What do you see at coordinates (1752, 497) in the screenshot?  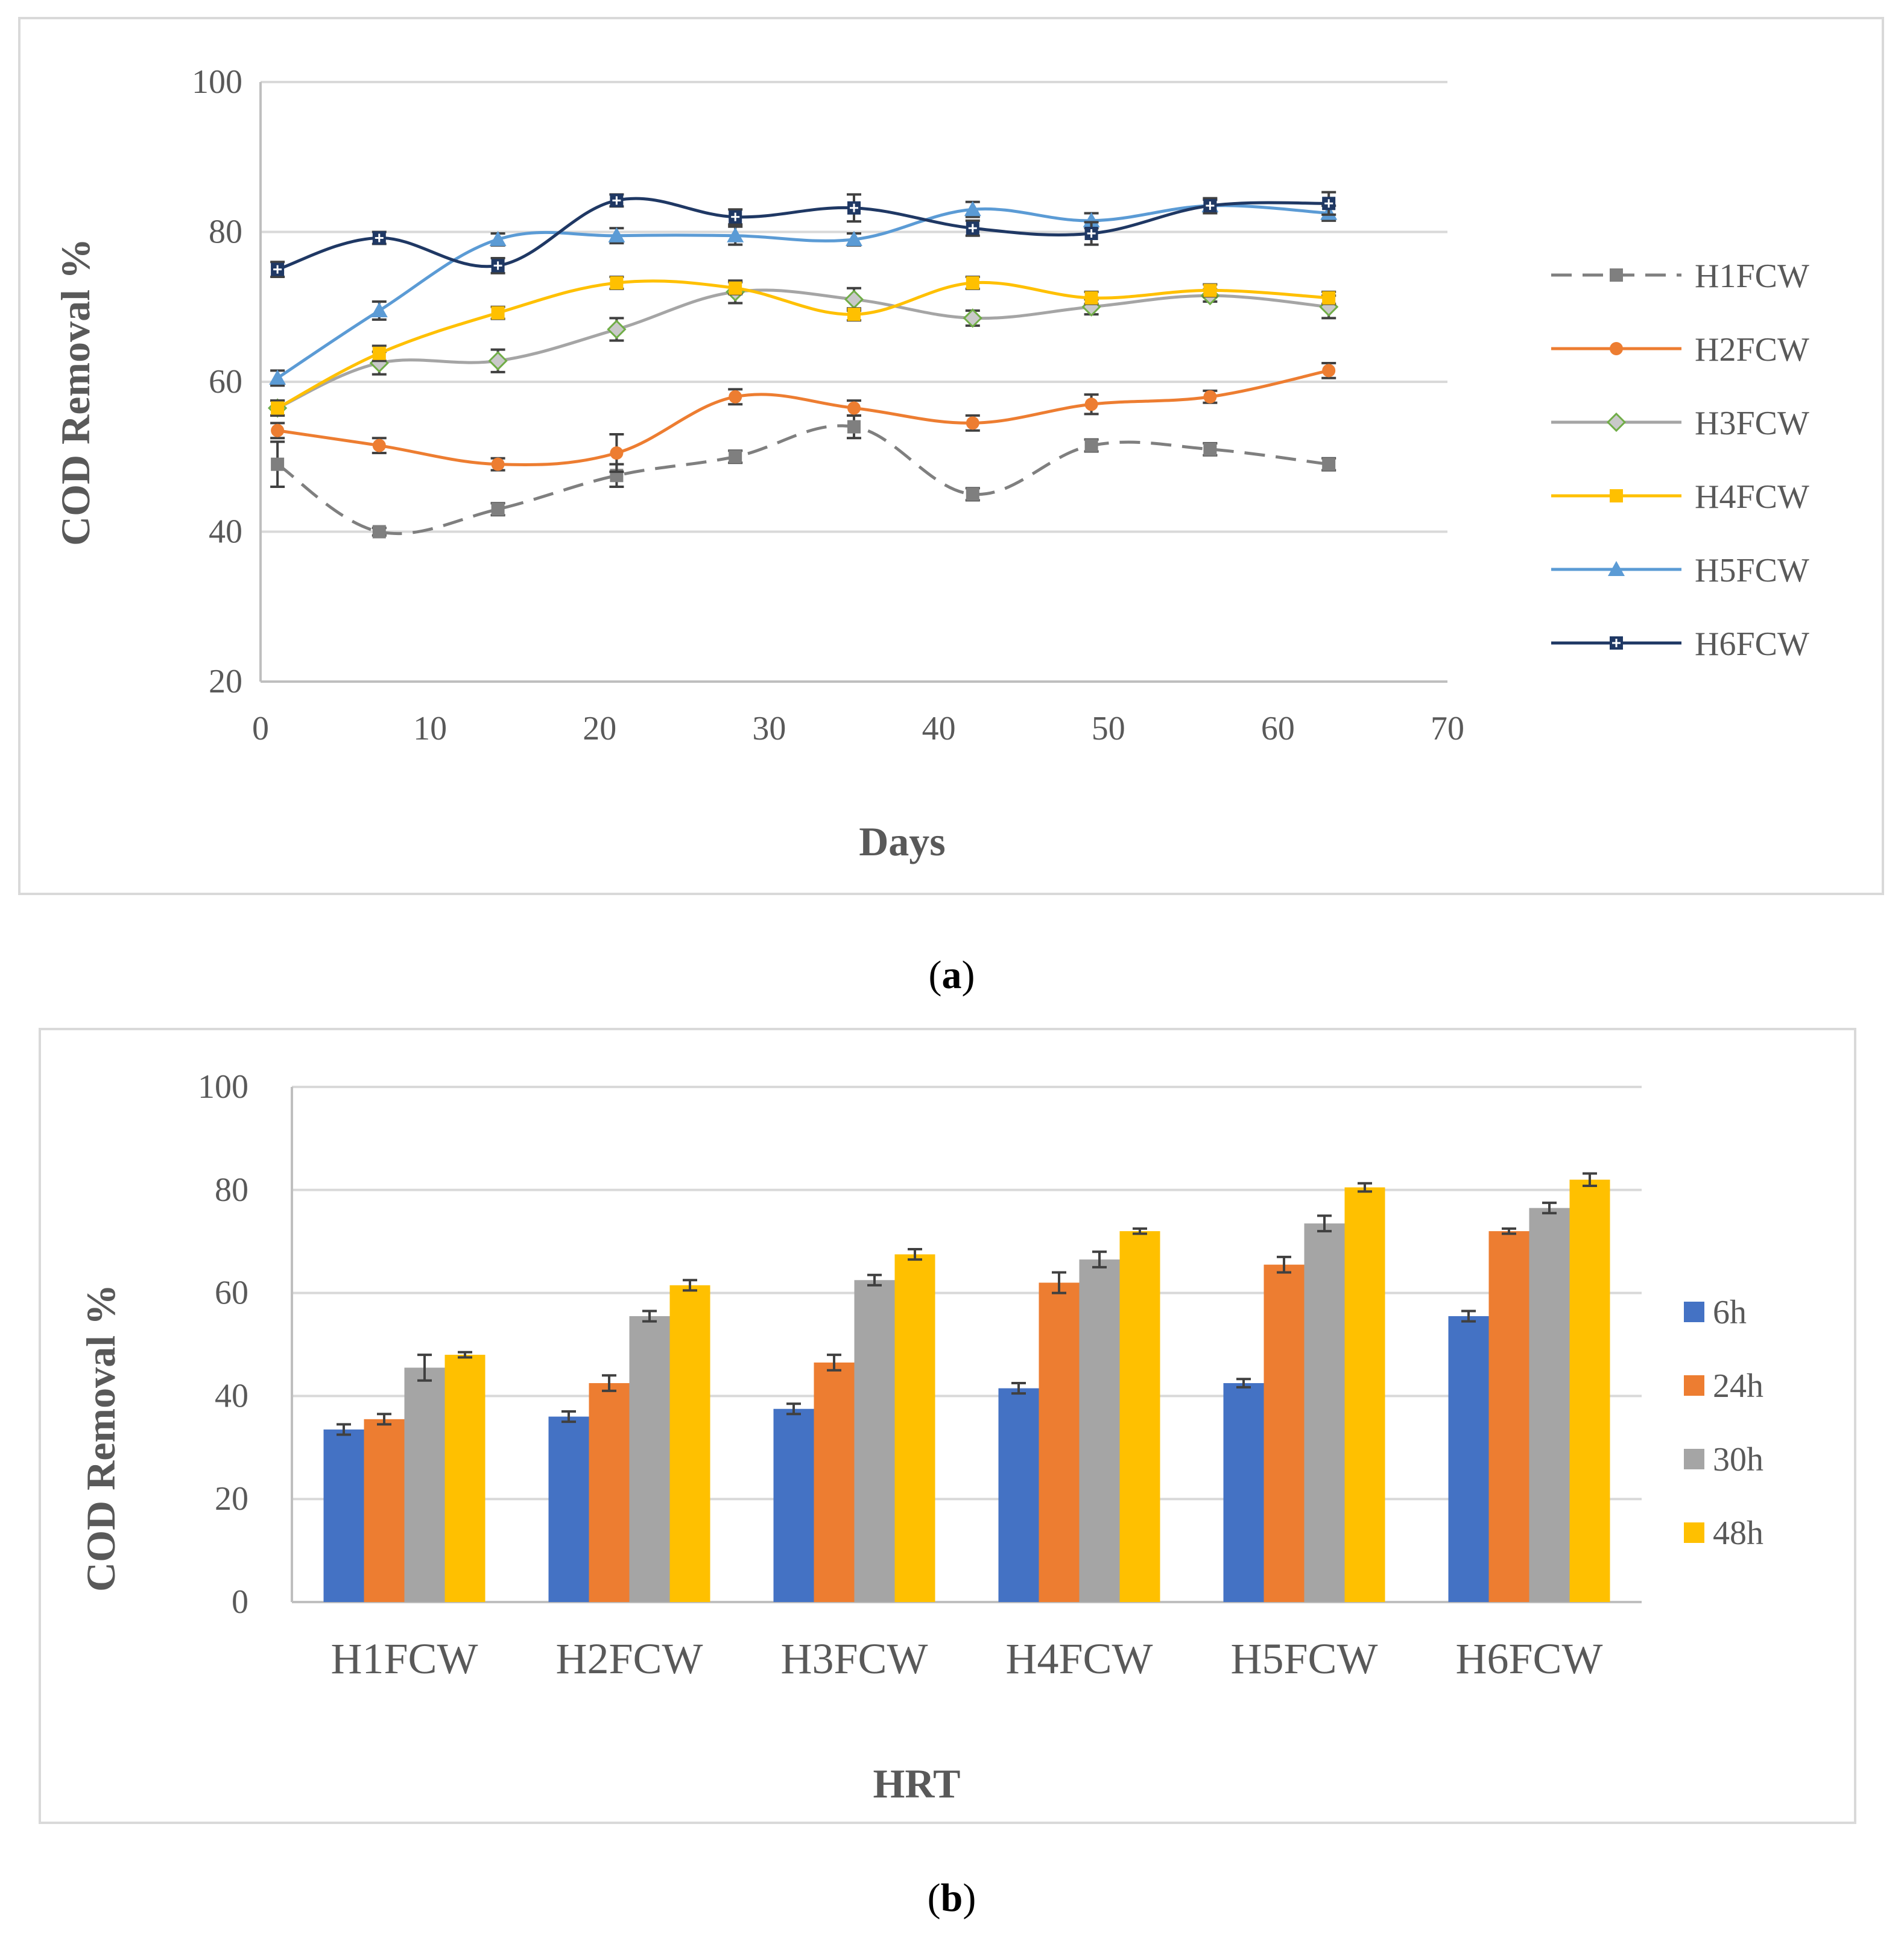 I see `legend-label: H4FCW` at bounding box center [1752, 497].